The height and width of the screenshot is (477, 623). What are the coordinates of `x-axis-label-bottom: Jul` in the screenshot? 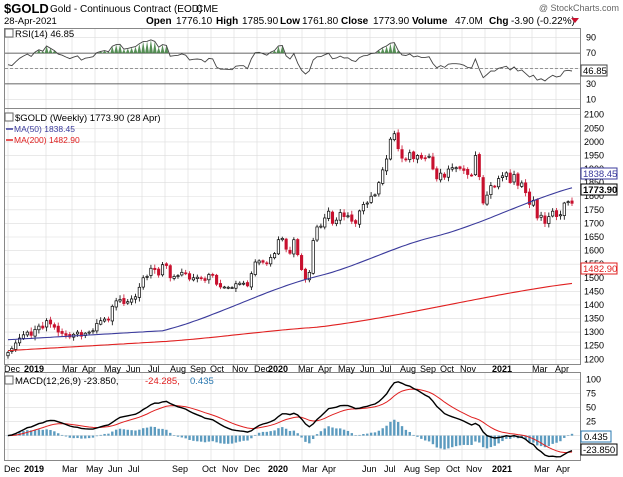 It's located at (390, 469).